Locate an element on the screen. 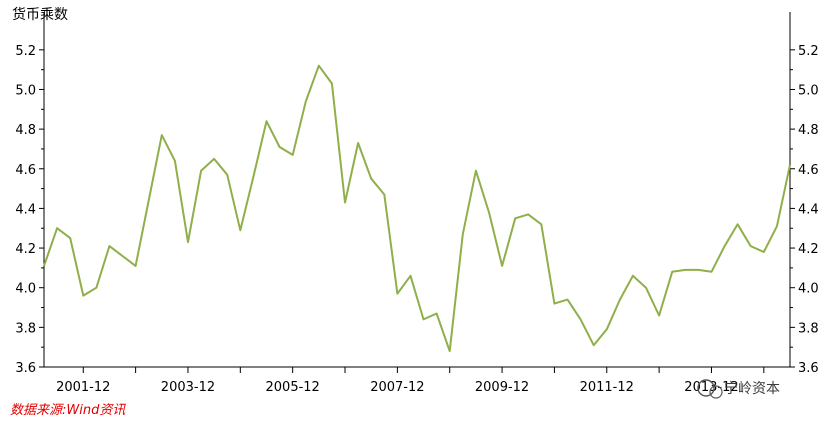  x-tick-label: 2003-12 is located at coordinates (188, 387).